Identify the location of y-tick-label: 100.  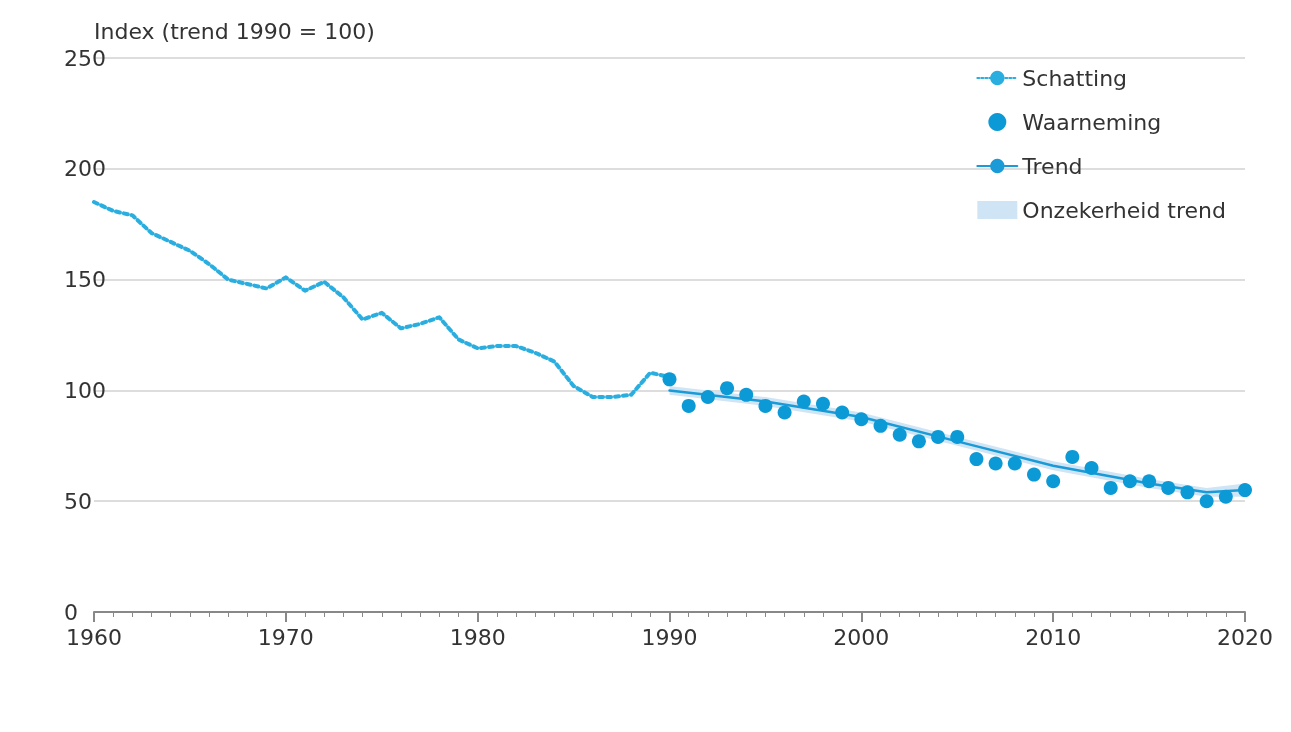
(85, 390).